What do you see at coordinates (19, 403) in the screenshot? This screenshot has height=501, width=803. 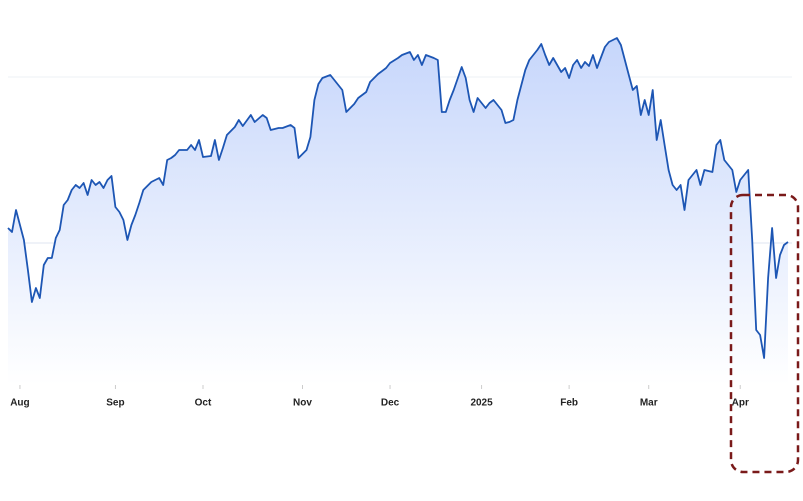 I see `x-tick-label: Aug` at bounding box center [19, 403].